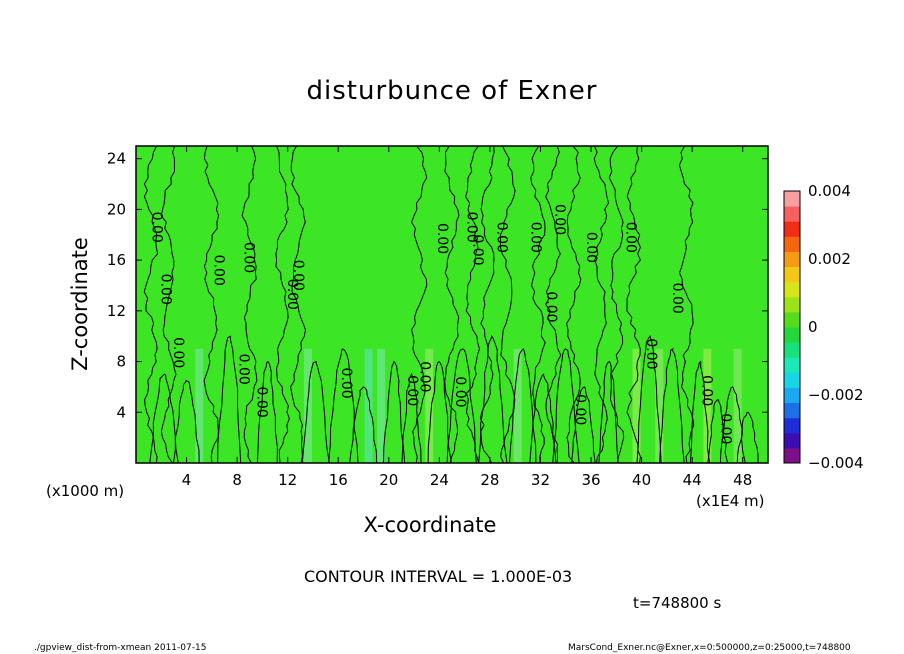 The image size is (904, 654). Describe the element at coordinates (540, 480) in the screenshot. I see `x-tick-label: 32` at that location.